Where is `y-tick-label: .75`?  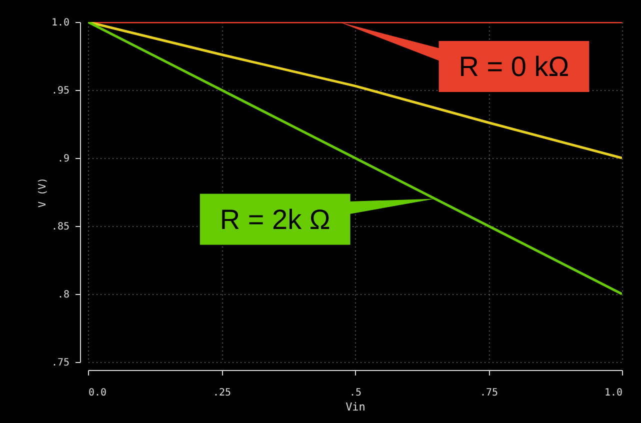 y-tick-label: .75 is located at coordinates (60, 363).